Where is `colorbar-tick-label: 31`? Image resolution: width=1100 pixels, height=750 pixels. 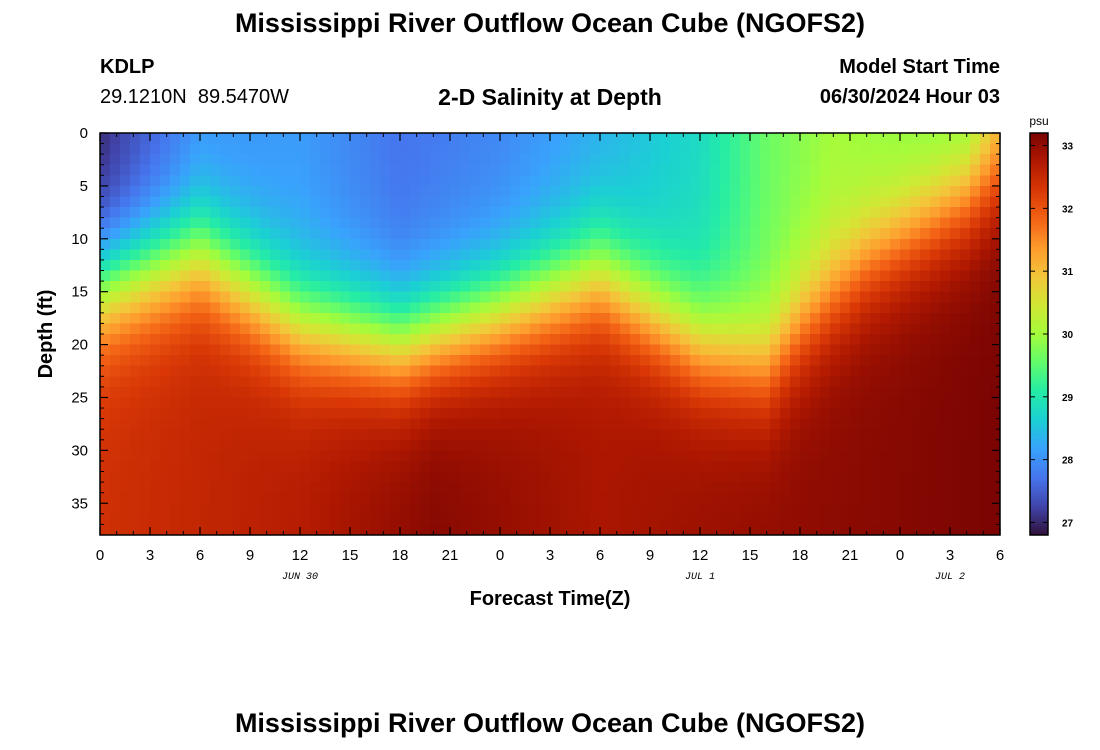 colorbar-tick-label: 31 is located at coordinates (1068, 272).